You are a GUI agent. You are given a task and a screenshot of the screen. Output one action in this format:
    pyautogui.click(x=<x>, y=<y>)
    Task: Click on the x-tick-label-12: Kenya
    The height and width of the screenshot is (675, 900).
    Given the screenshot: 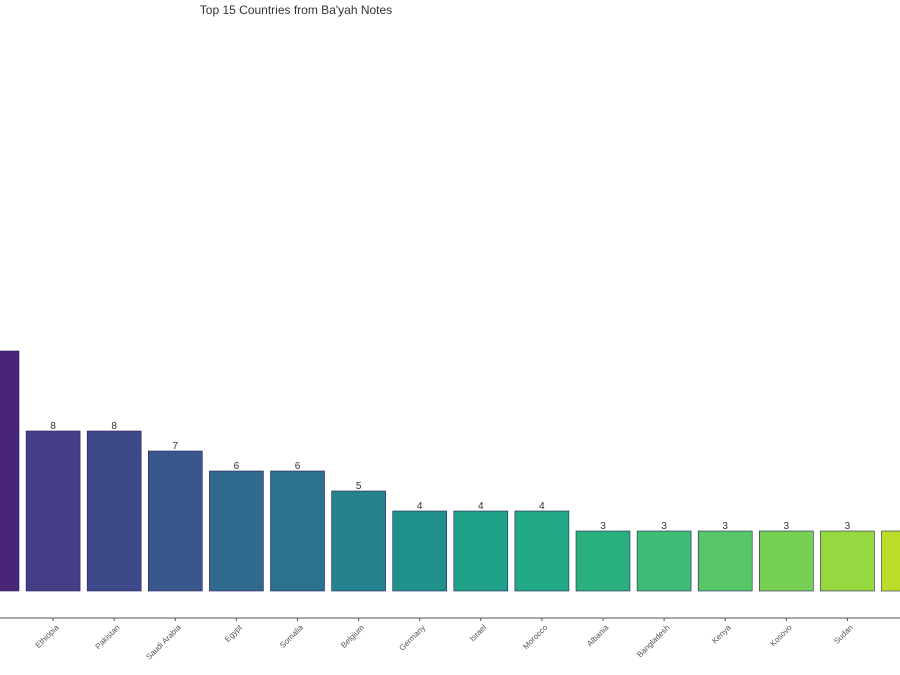 What is the action you would take?
    pyautogui.click(x=721, y=634)
    